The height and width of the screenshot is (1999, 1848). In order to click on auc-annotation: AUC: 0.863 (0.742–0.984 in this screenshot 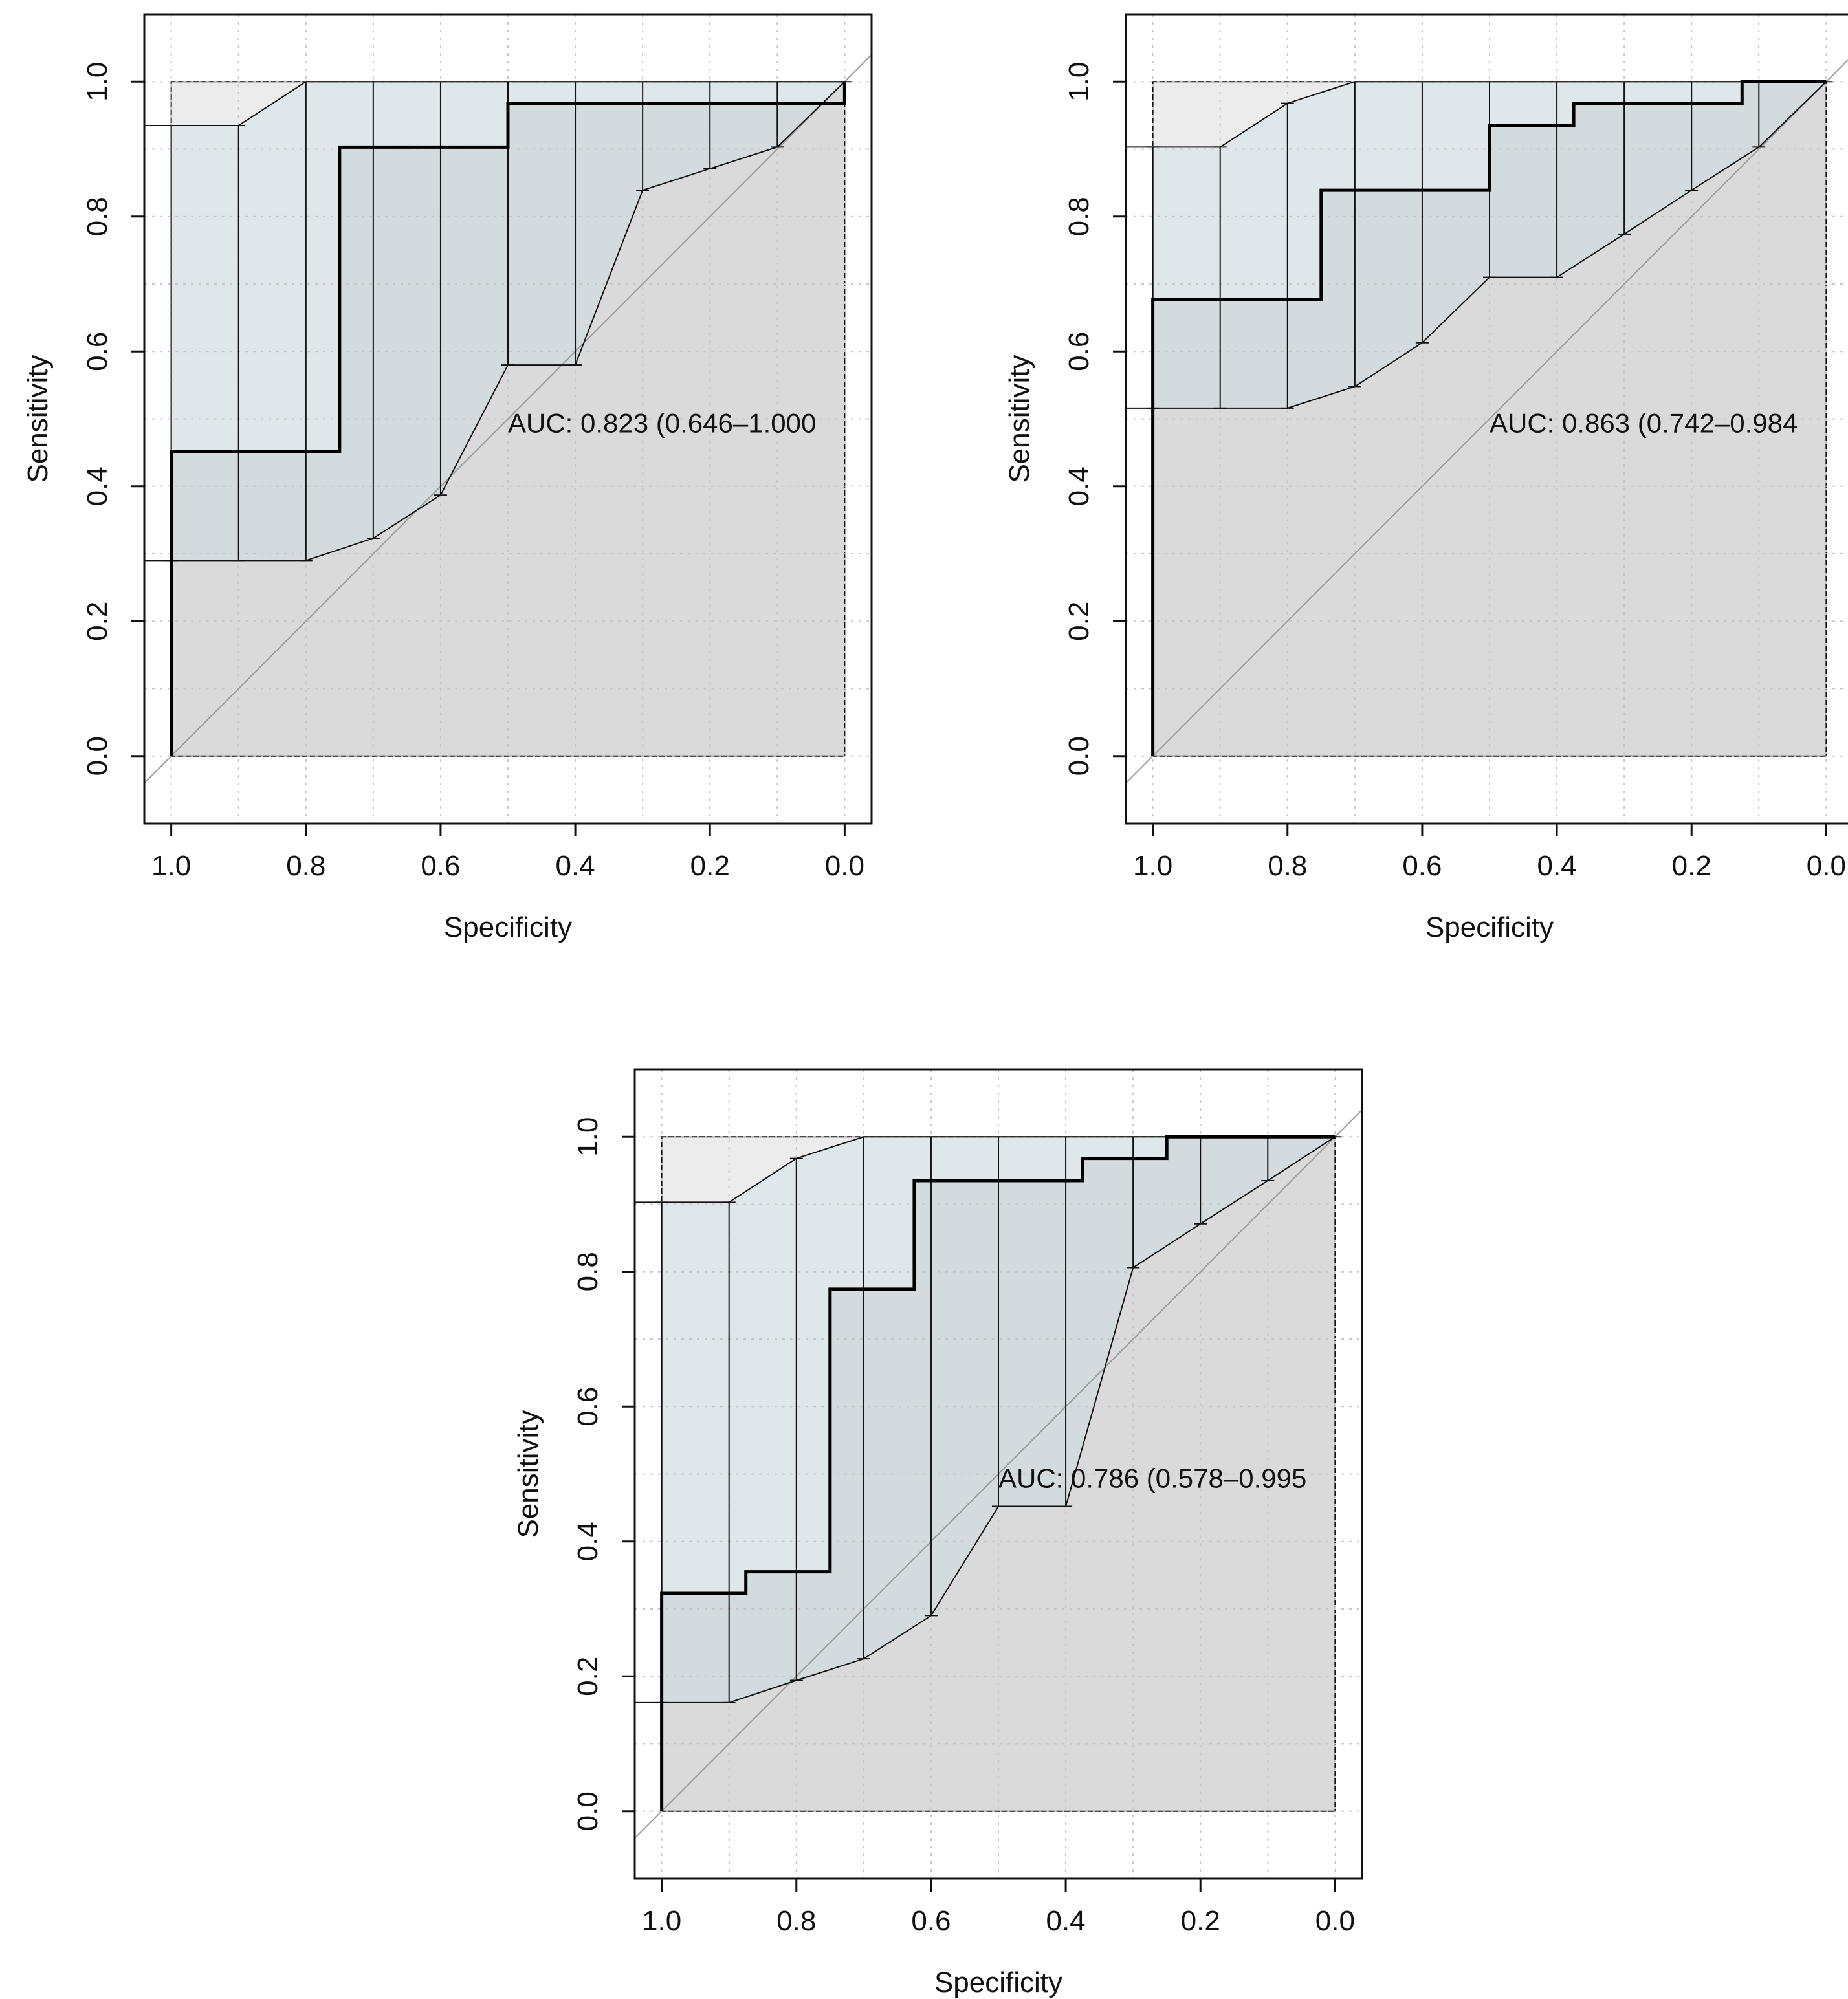, I will do `click(1644, 423)`.